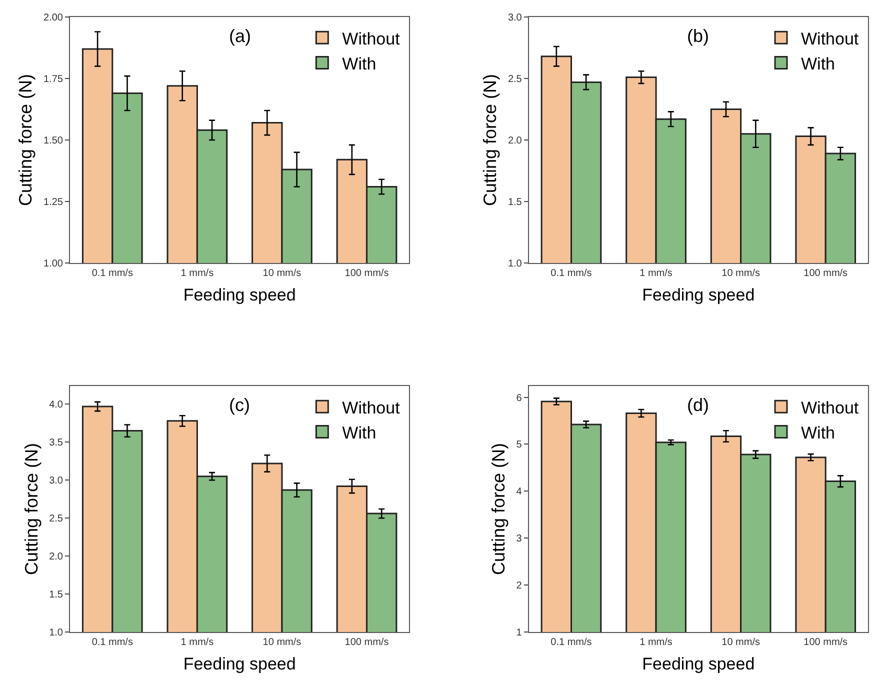 Image resolution: width=883 pixels, height=687 pixels. I want to click on y-tick-label: 5, so click(519, 445).